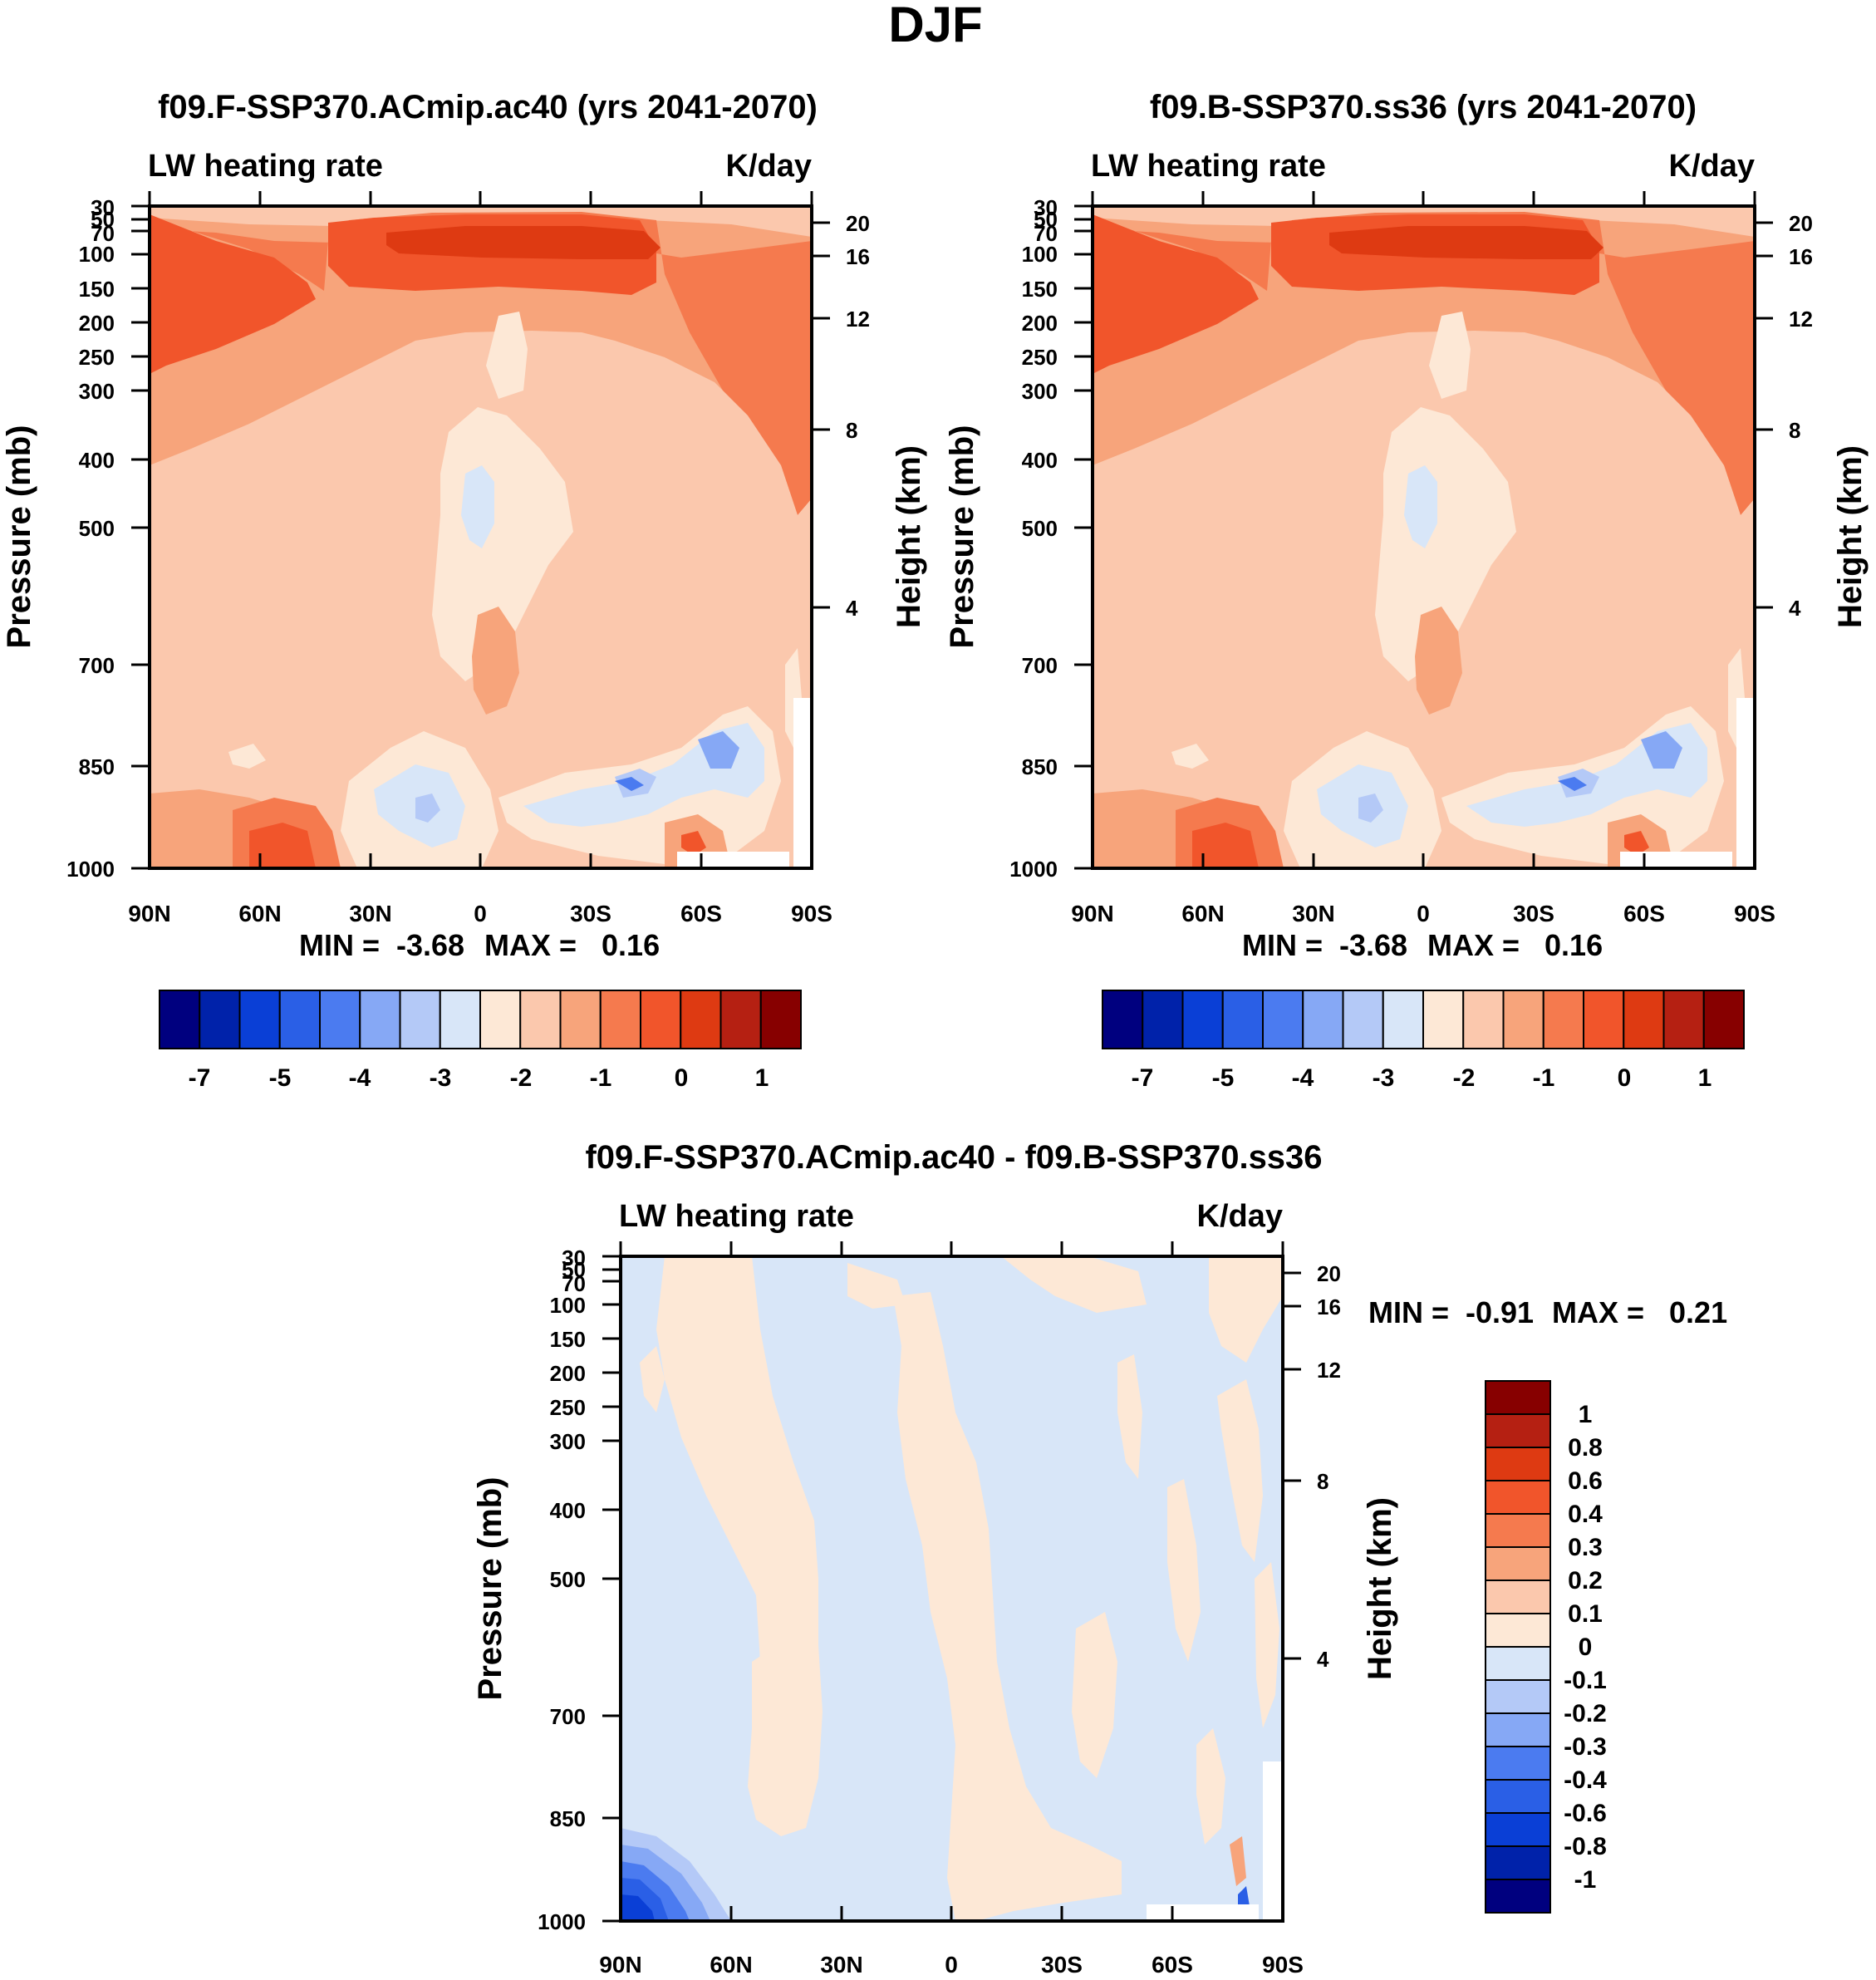 This screenshot has width=1876, height=1980. What do you see at coordinates (103, 233) in the screenshot?
I see `panel-a-ytick-label: 70` at bounding box center [103, 233].